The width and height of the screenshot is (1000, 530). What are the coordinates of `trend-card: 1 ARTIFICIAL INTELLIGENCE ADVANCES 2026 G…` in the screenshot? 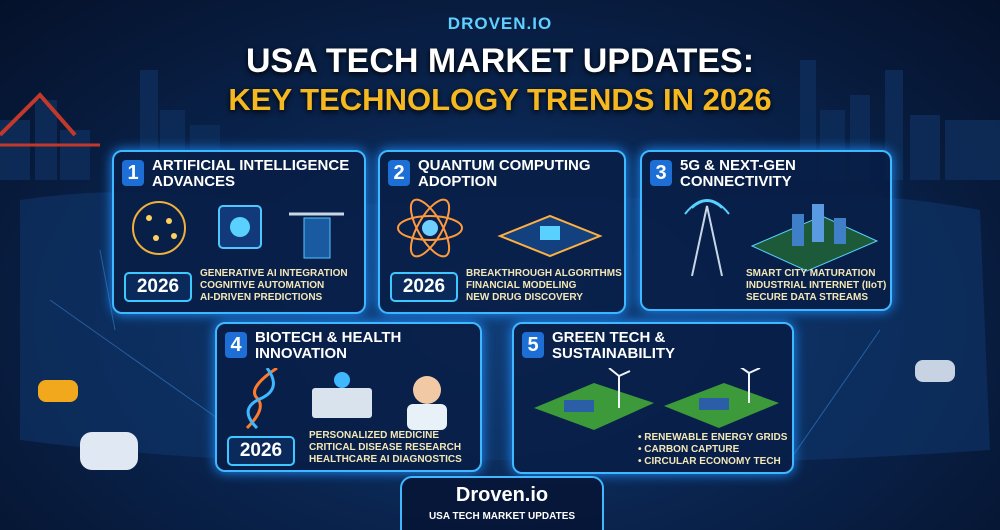 It's located at (239, 232).